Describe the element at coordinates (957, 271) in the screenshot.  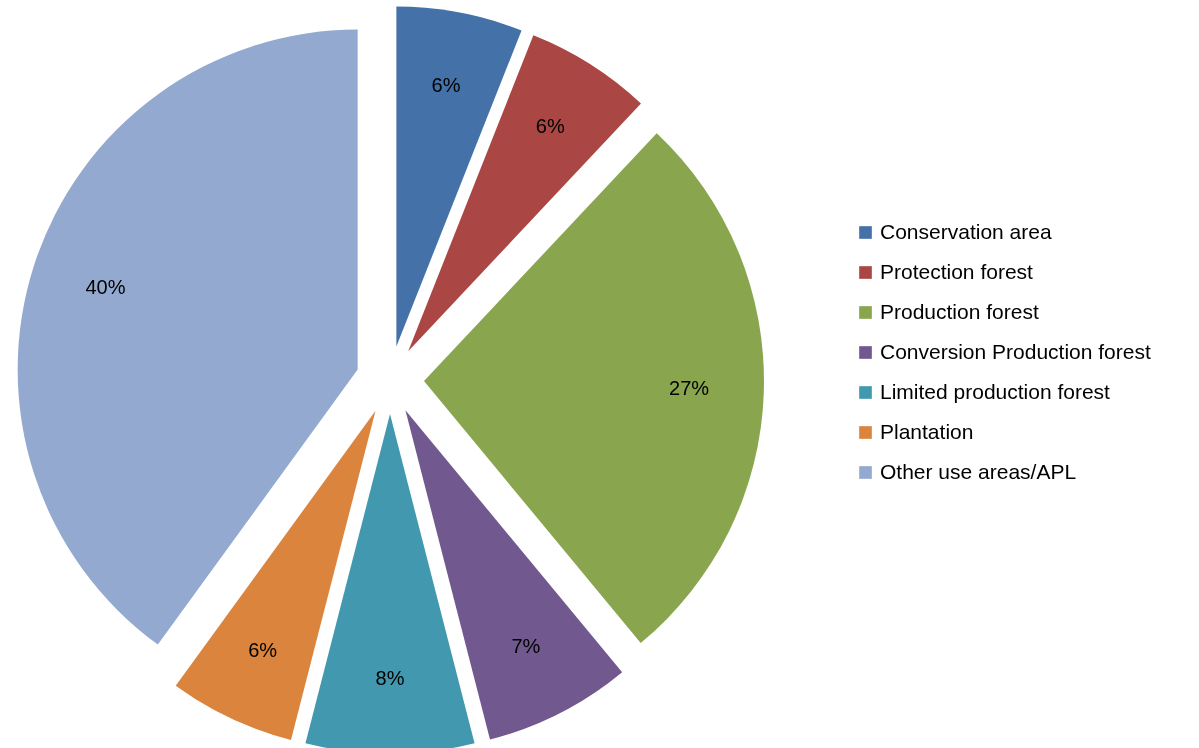
I see `legend-label: Protection forest` at that location.